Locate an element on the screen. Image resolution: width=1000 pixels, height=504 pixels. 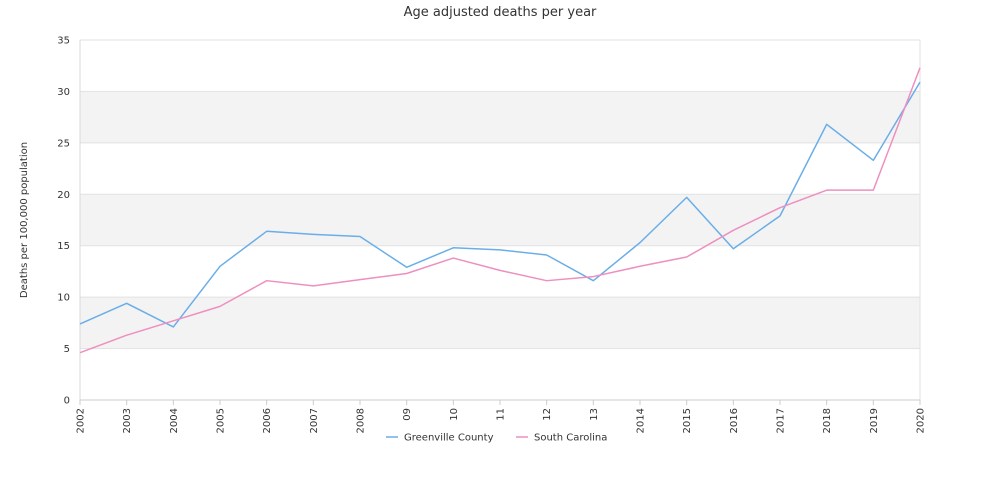
x-tick-label: 2018 is located at coordinates (827, 420).